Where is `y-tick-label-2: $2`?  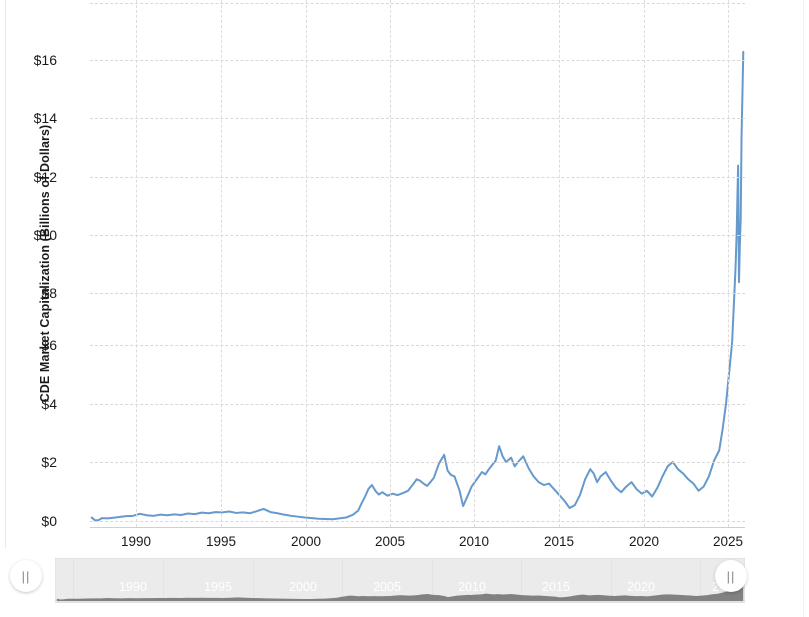 y-tick-label-2: $2 is located at coordinates (49, 462).